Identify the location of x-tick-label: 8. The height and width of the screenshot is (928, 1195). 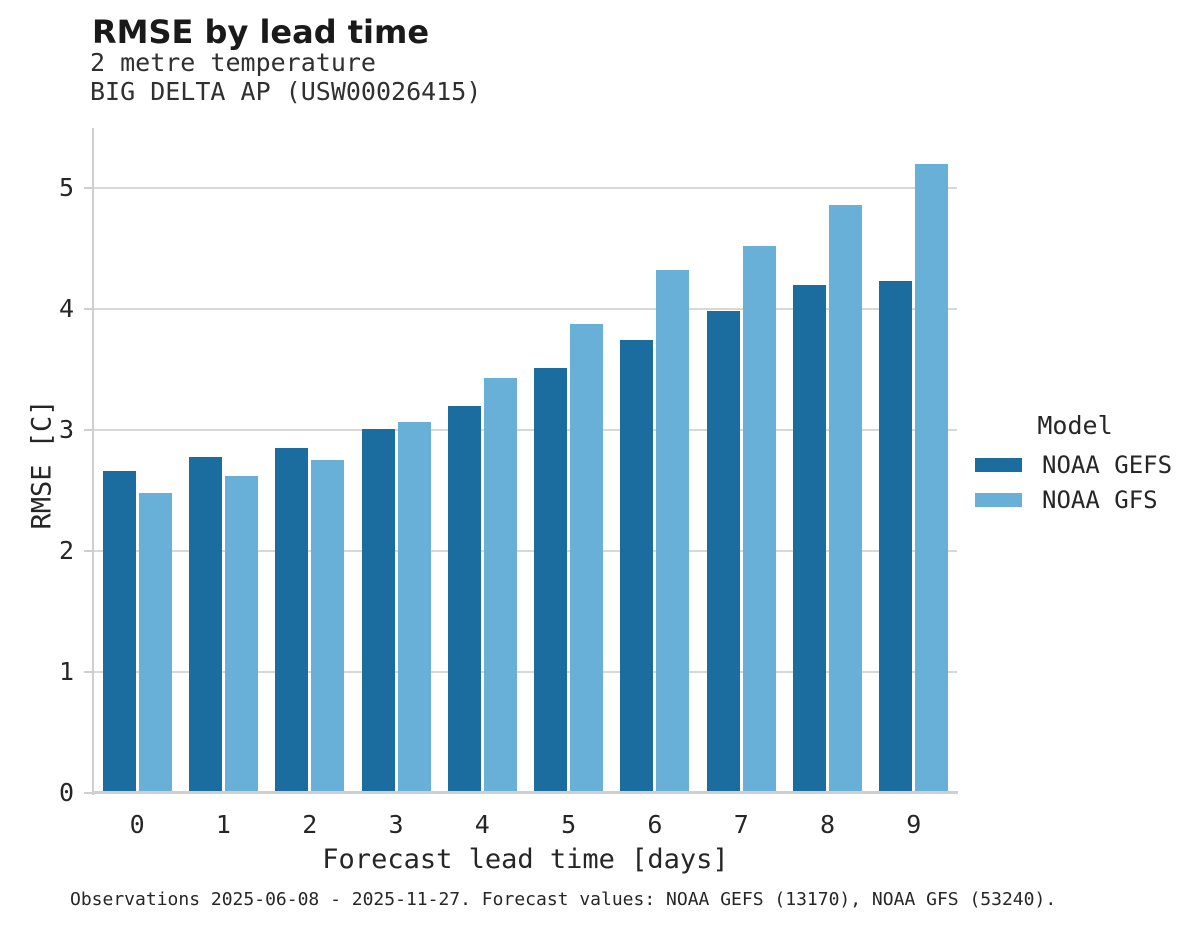
(828, 824).